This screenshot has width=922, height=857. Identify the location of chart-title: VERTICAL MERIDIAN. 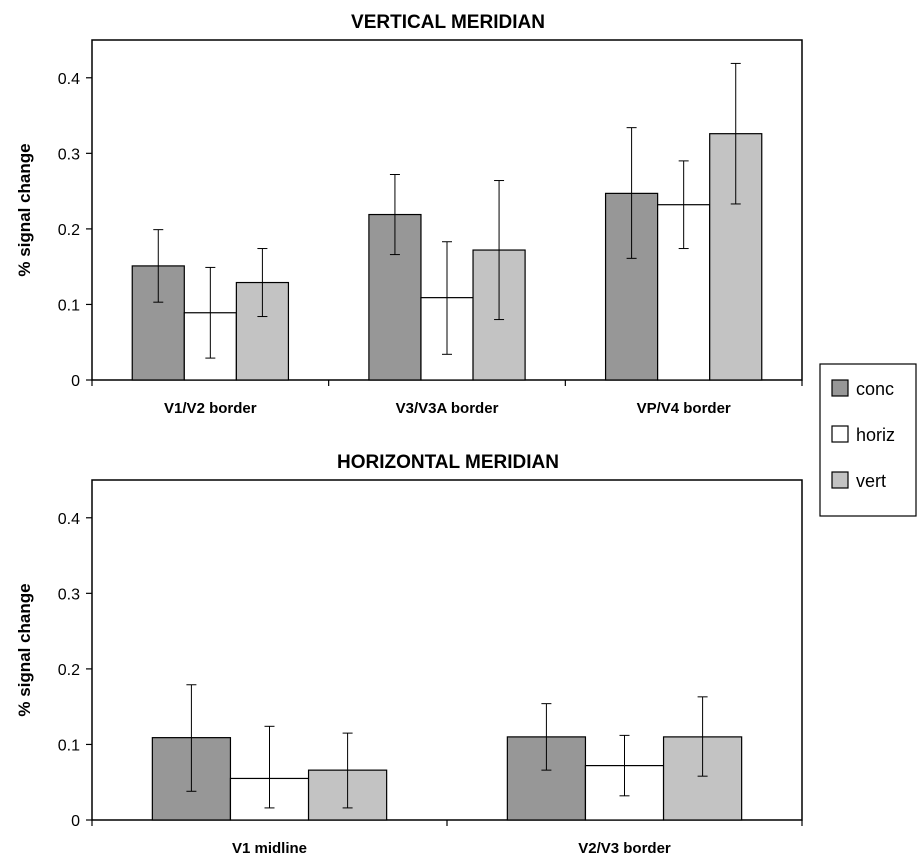
(448, 22).